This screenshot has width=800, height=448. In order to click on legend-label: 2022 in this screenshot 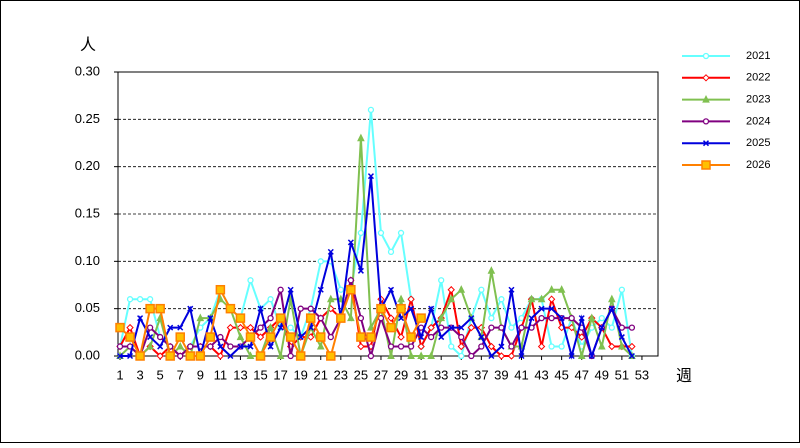, I will do `click(758, 78)`.